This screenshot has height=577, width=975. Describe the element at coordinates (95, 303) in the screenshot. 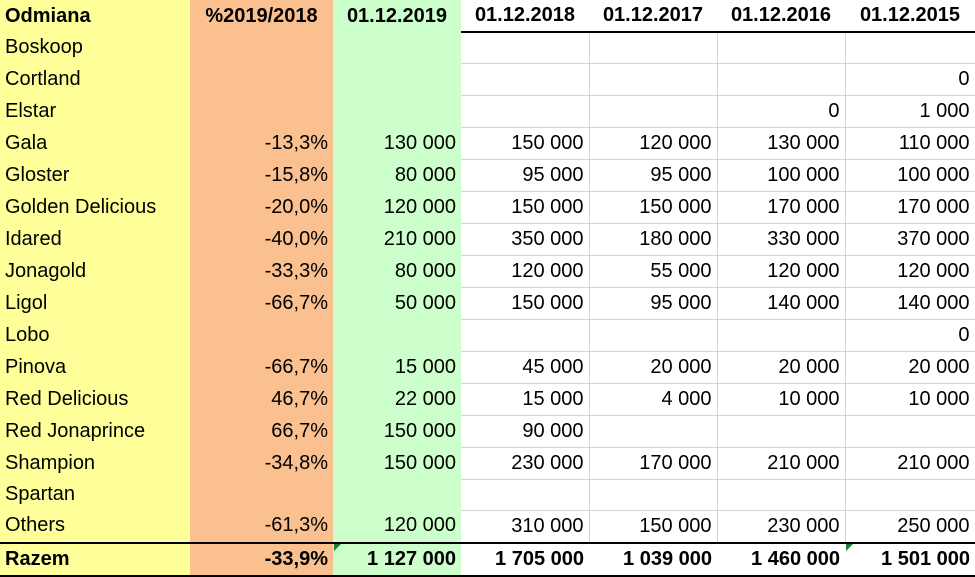

I see `variety-cell: Ligol` at that location.